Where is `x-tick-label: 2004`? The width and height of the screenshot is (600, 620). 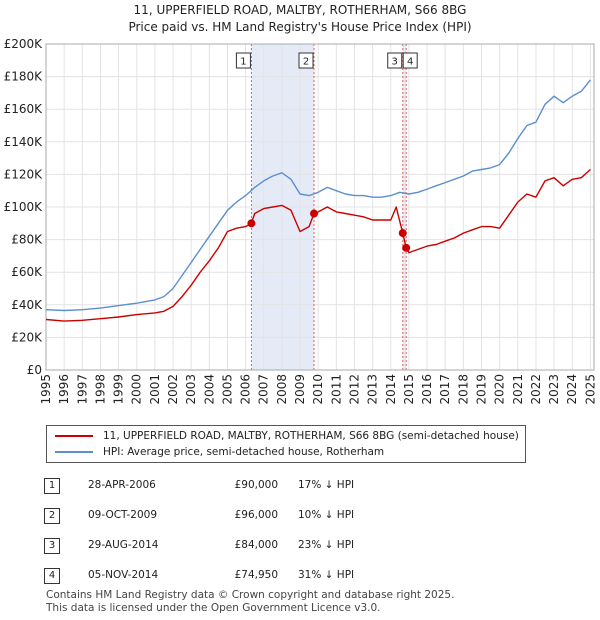 x-tick-label: 2004 is located at coordinates (209, 389).